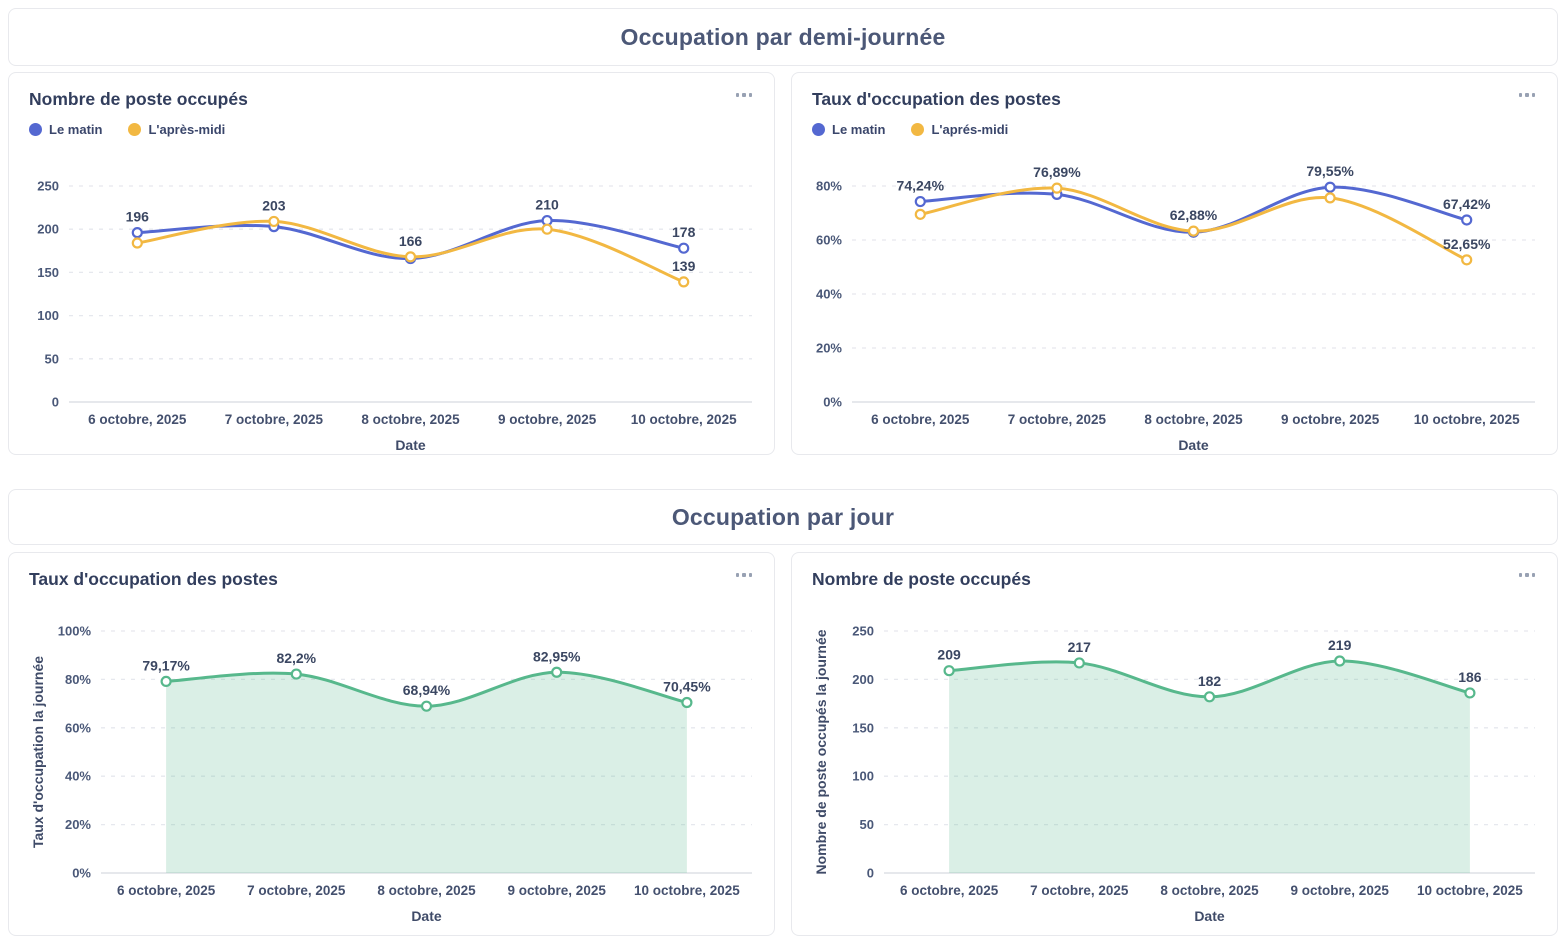 The width and height of the screenshot is (1566, 944). I want to click on svg-text: 217, so click(1080, 647).